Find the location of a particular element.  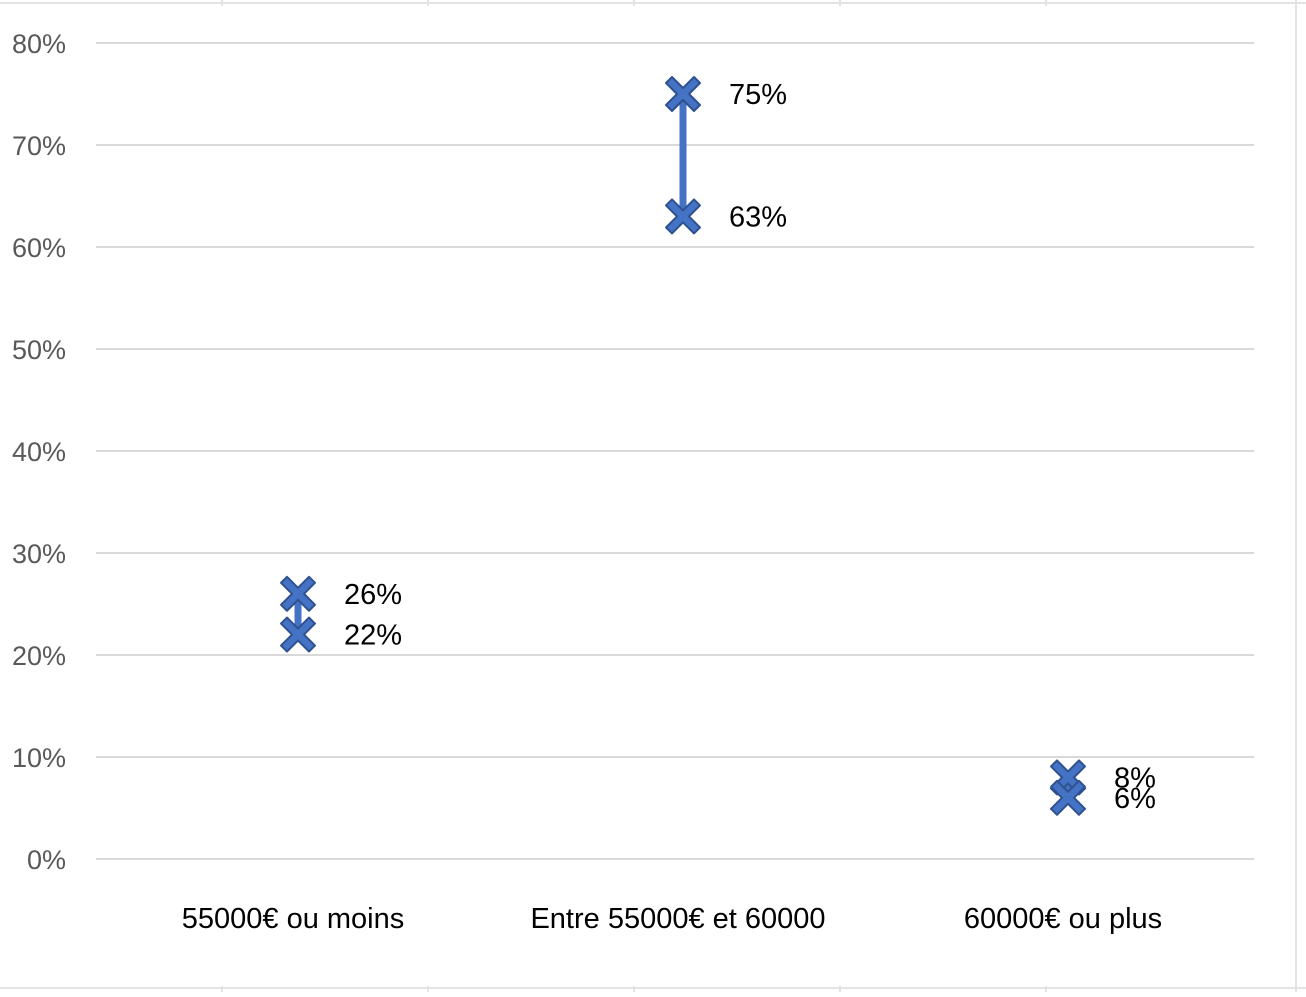

x-category-label: 55000€ ou moins is located at coordinates (293, 919).